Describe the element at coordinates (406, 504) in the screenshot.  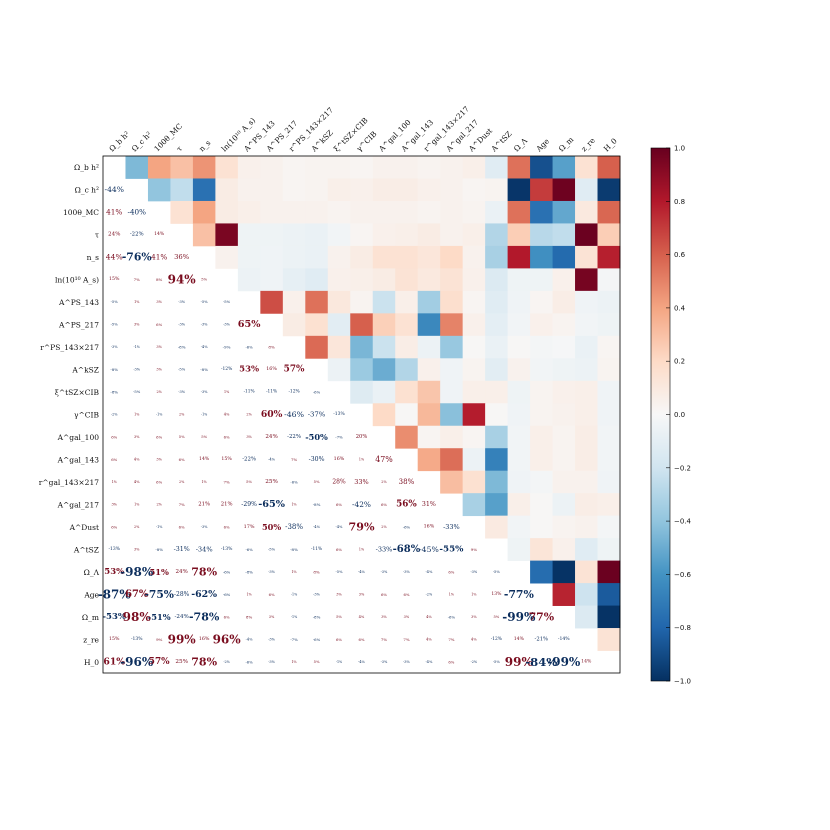
I see `correlation-label: 56%` at that location.